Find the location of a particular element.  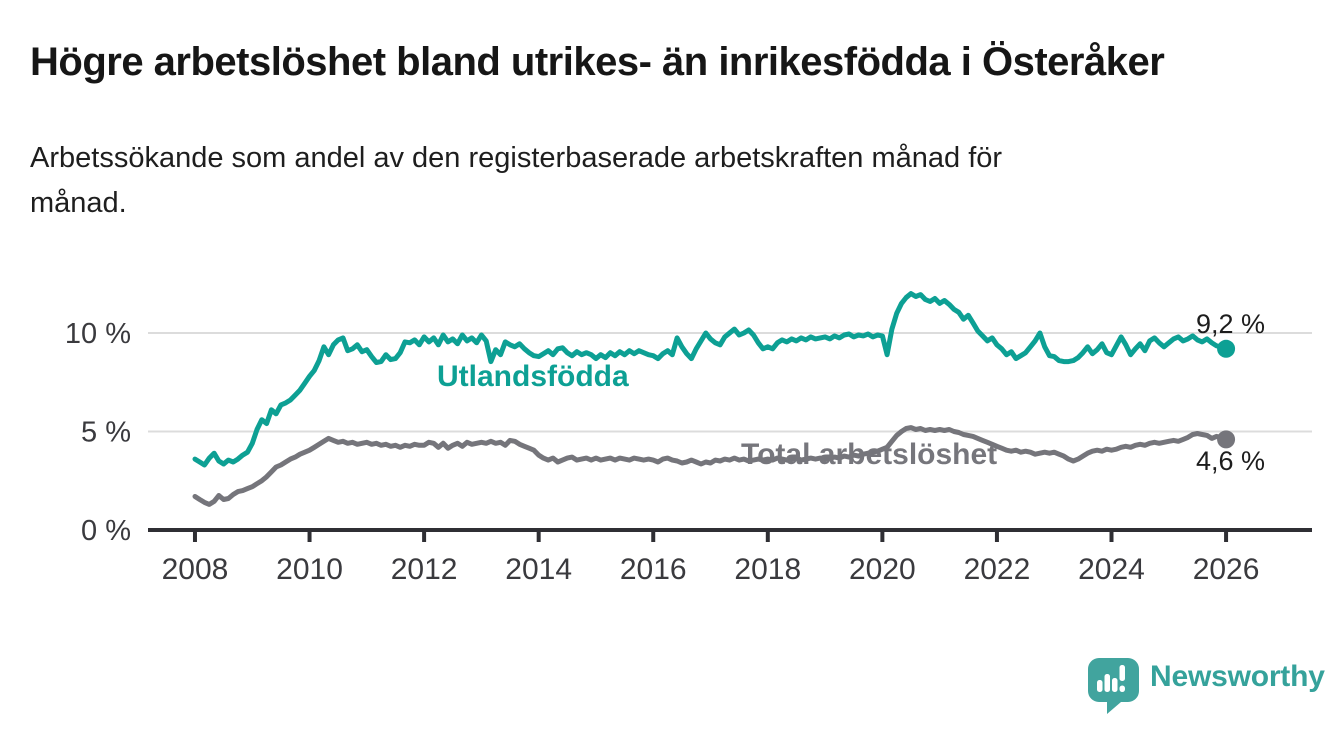

y-tick-label: 0 % is located at coordinates (106, 531).